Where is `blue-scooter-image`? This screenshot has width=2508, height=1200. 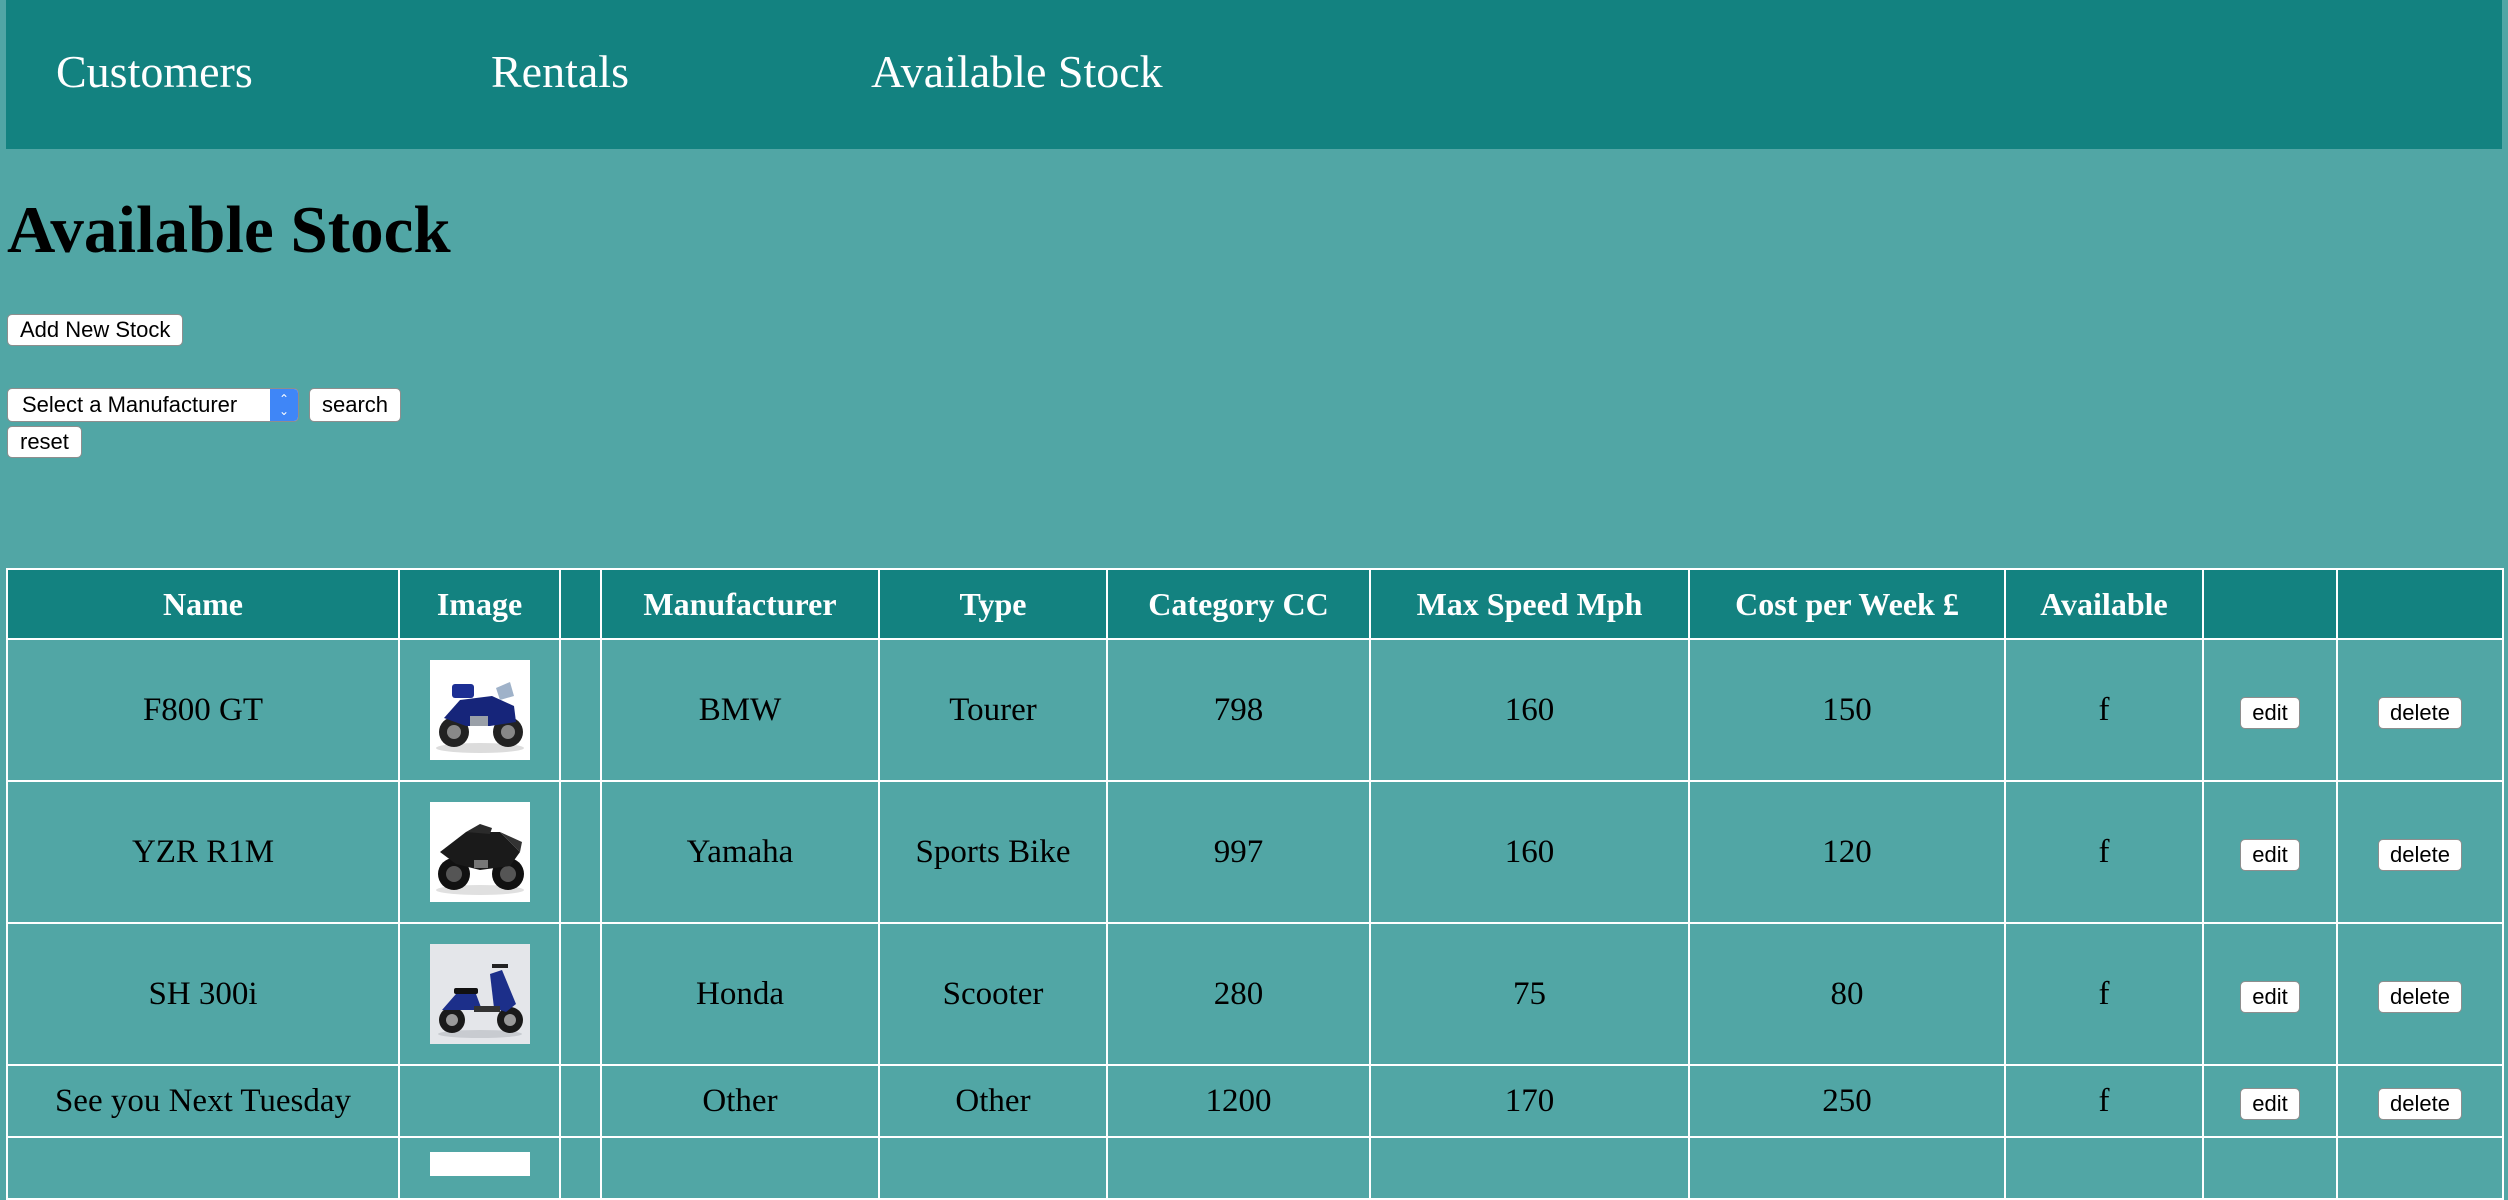 blue-scooter-image is located at coordinates (479, 994).